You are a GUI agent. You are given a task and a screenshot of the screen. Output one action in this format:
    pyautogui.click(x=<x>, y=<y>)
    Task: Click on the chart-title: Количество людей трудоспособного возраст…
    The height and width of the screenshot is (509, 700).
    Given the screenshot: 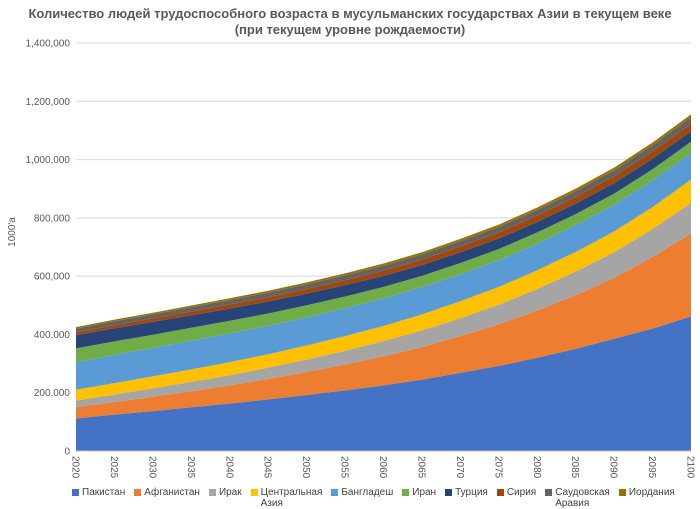 What is the action you would take?
    pyautogui.click(x=350, y=22)
    